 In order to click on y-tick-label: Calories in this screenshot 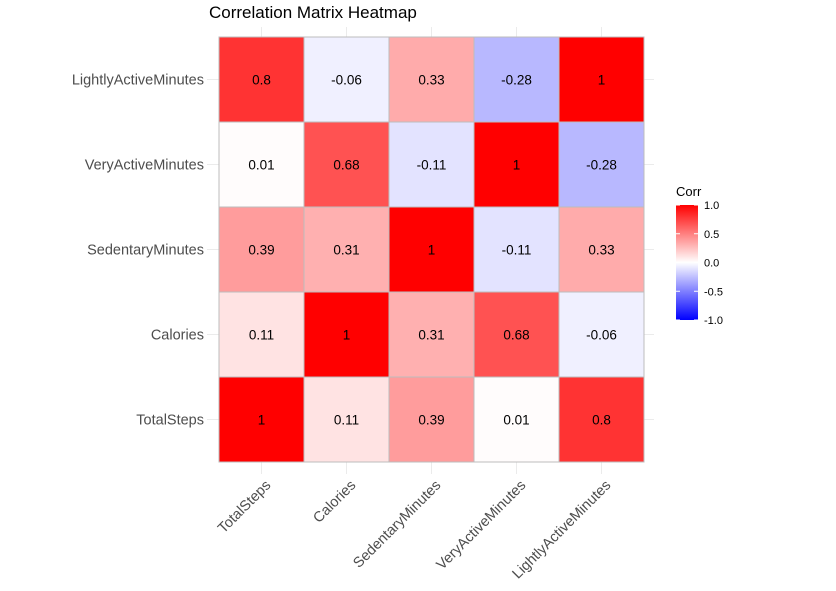, I will do `click(177, 336)`.